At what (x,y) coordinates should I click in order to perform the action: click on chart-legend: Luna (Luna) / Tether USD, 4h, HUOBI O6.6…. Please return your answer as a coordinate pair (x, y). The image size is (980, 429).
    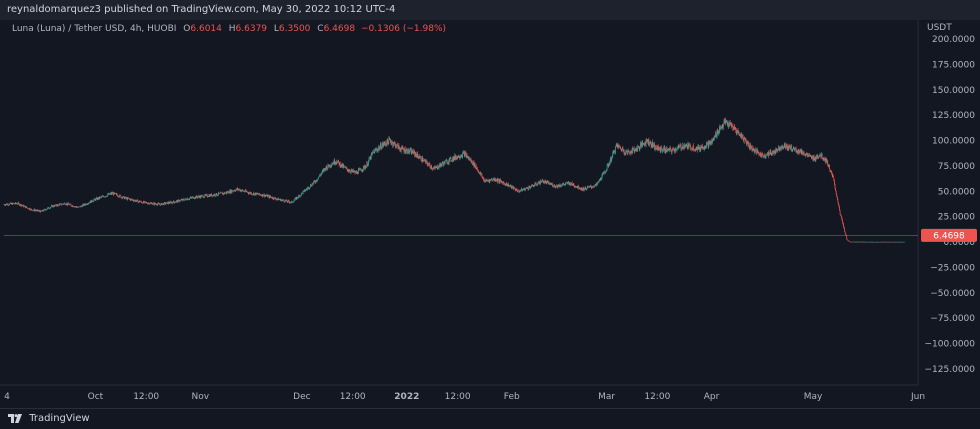
    Looking at the image, I should click on (229, 29).